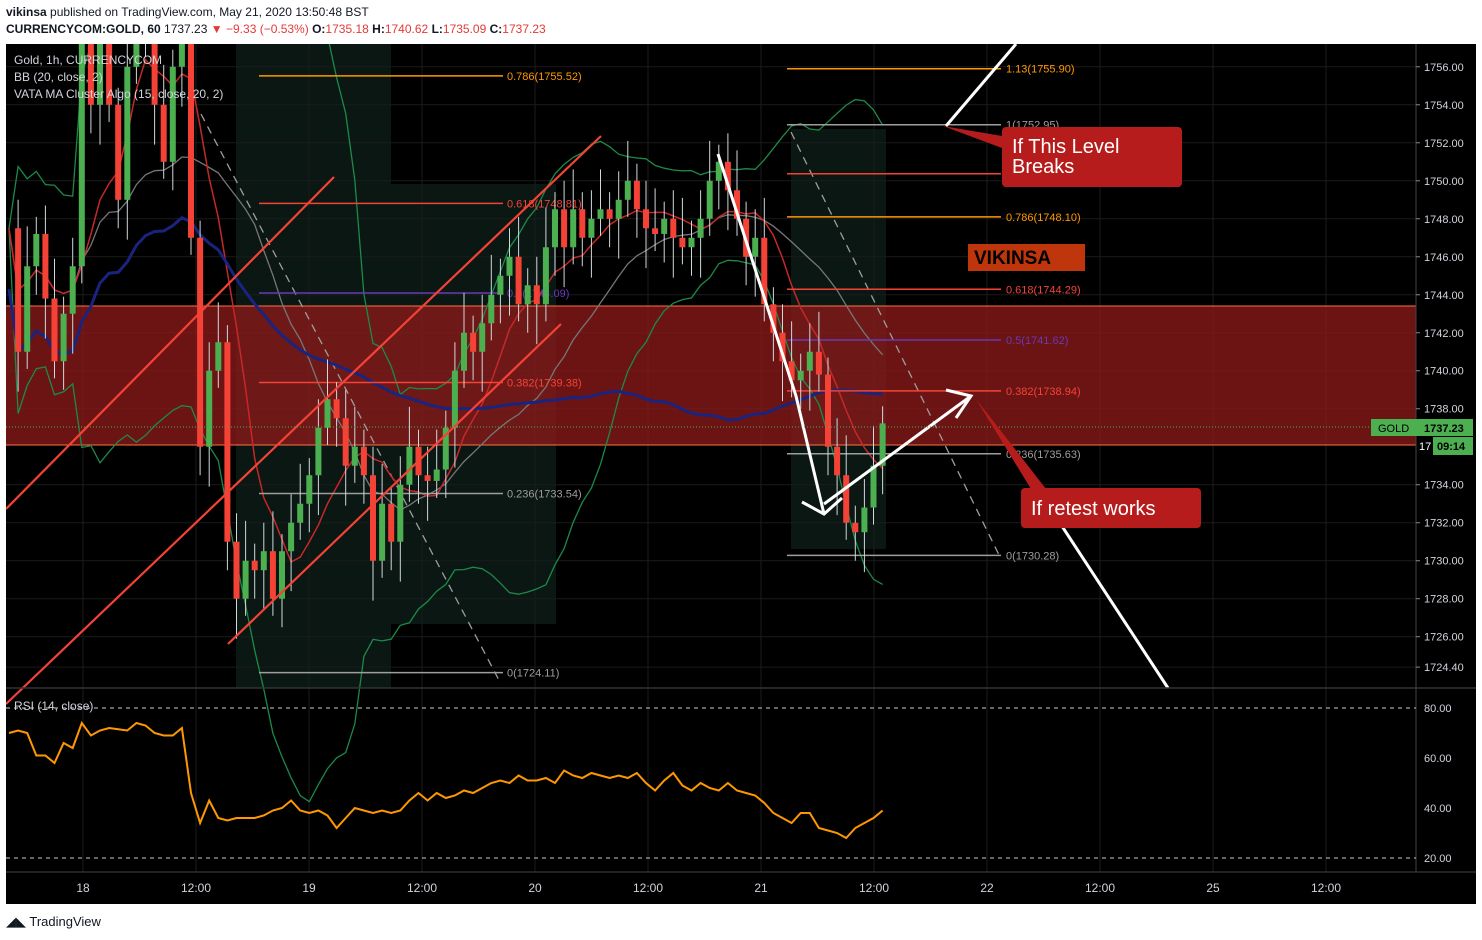  Describe the element at coordinates (1444, 68) in the screenshot. I see `price-axis-label: 1756.00` at that location.